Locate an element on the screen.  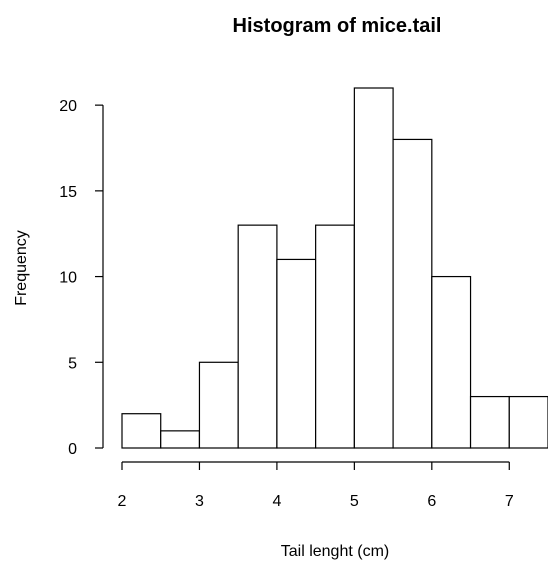
x-tick-label: 7 is located at coordinates (509, 501).